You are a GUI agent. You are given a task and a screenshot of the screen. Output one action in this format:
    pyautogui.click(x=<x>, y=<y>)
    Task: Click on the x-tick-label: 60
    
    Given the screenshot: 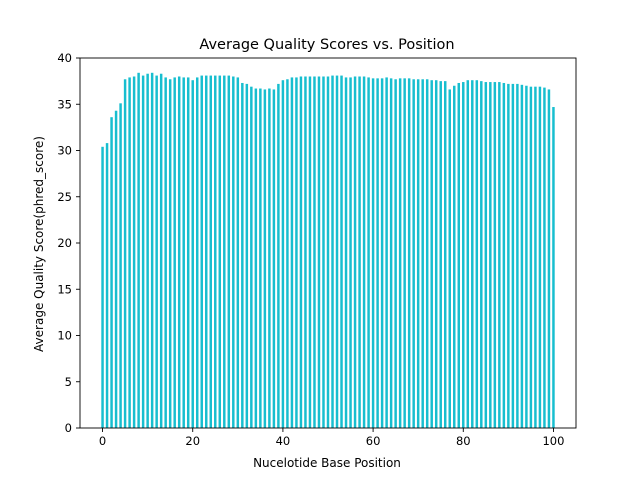 What is the action you would take?
    pyautogui.click(x=373, y=441)
    